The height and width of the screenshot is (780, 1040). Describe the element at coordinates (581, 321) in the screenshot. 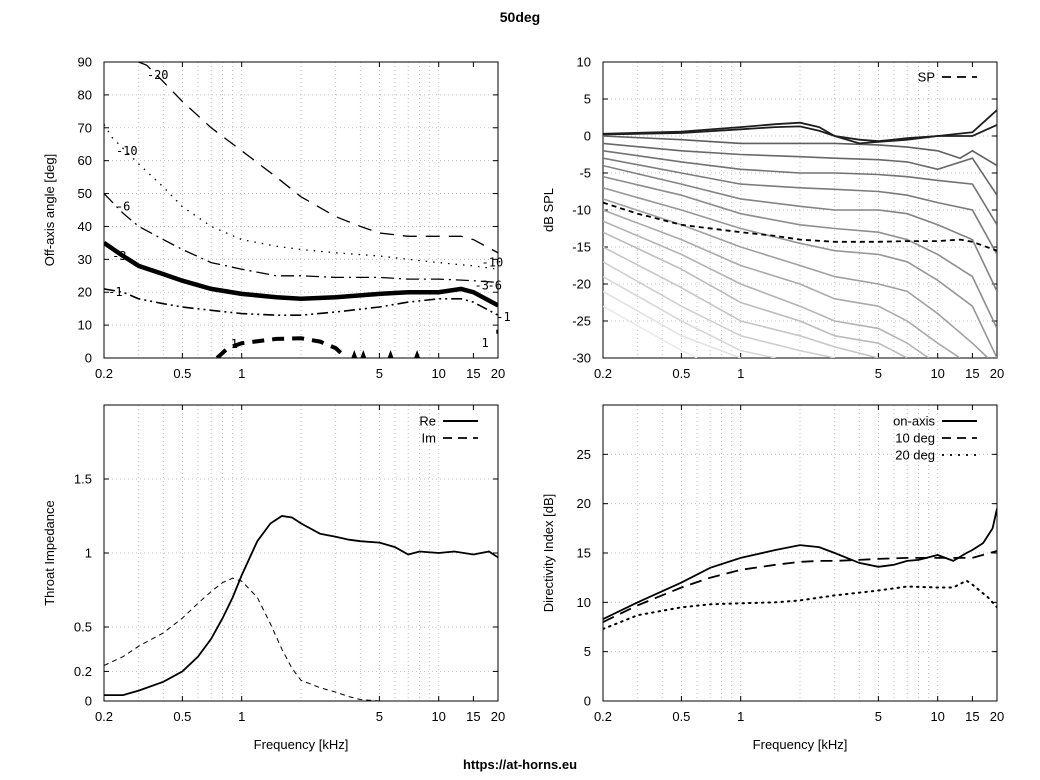

I see `y-tick-label: -25` at that location.